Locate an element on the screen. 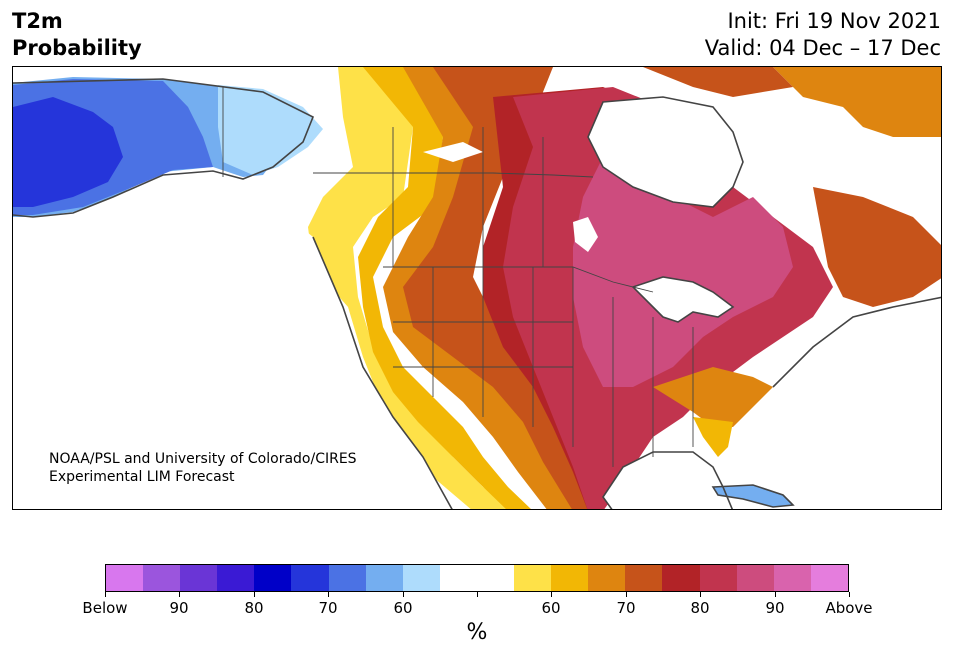 The height and width of the screenshot is (657, 953). colorbar-unit: % is located at coordinates (477, 632).